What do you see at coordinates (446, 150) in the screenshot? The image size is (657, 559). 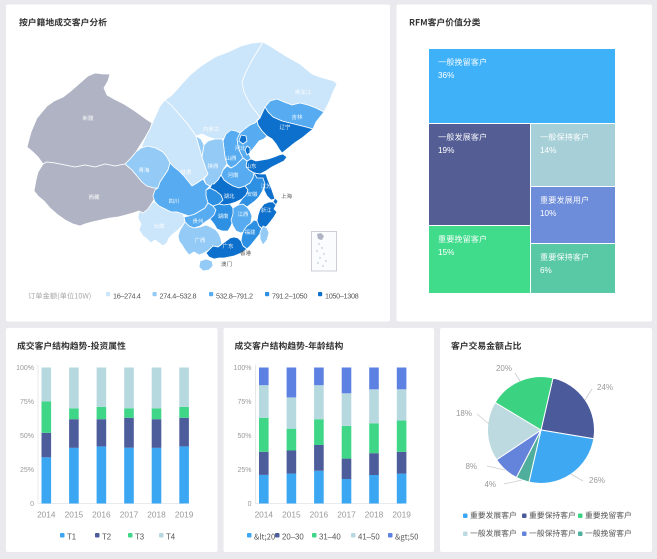 I see `svg-text: 19%` at bounding box center [446, 150].